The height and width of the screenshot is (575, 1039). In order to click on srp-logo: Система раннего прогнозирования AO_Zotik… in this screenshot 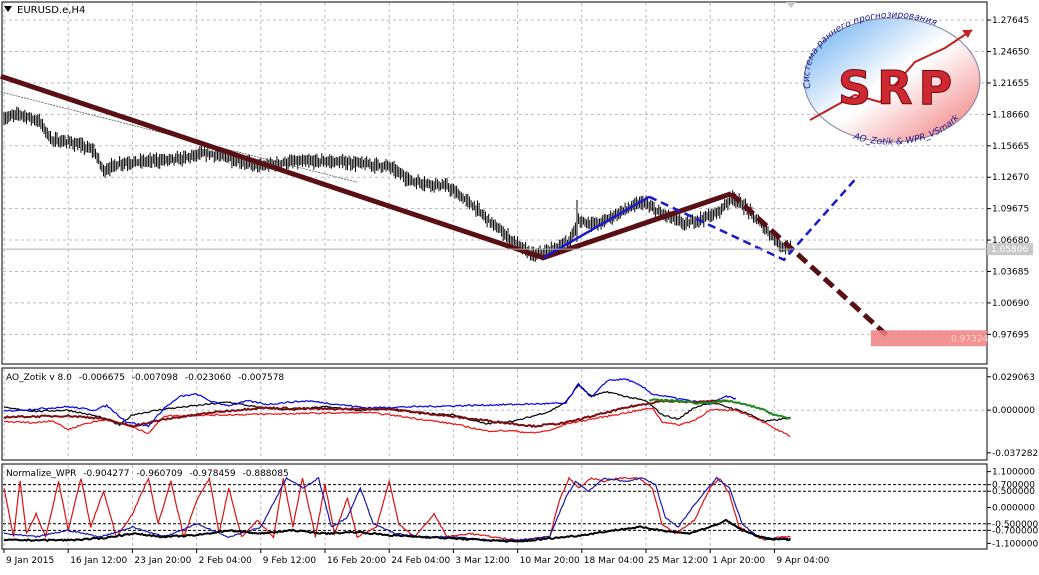, I will do `click(891, 79)`.